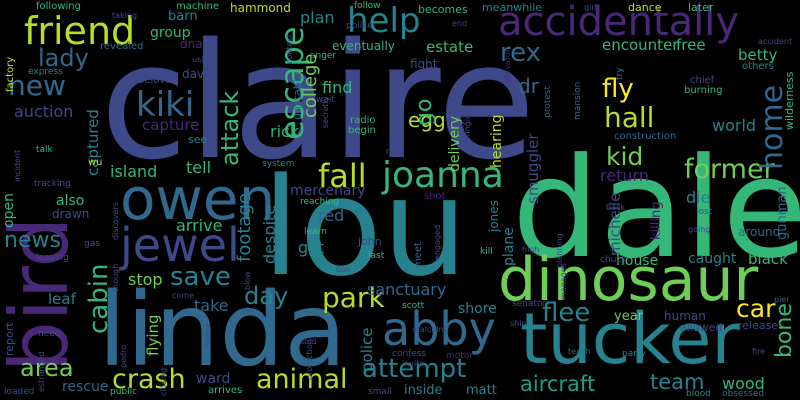 This screenshot has height=400, width=800. I want to click on word: burning, so click(703, 90).